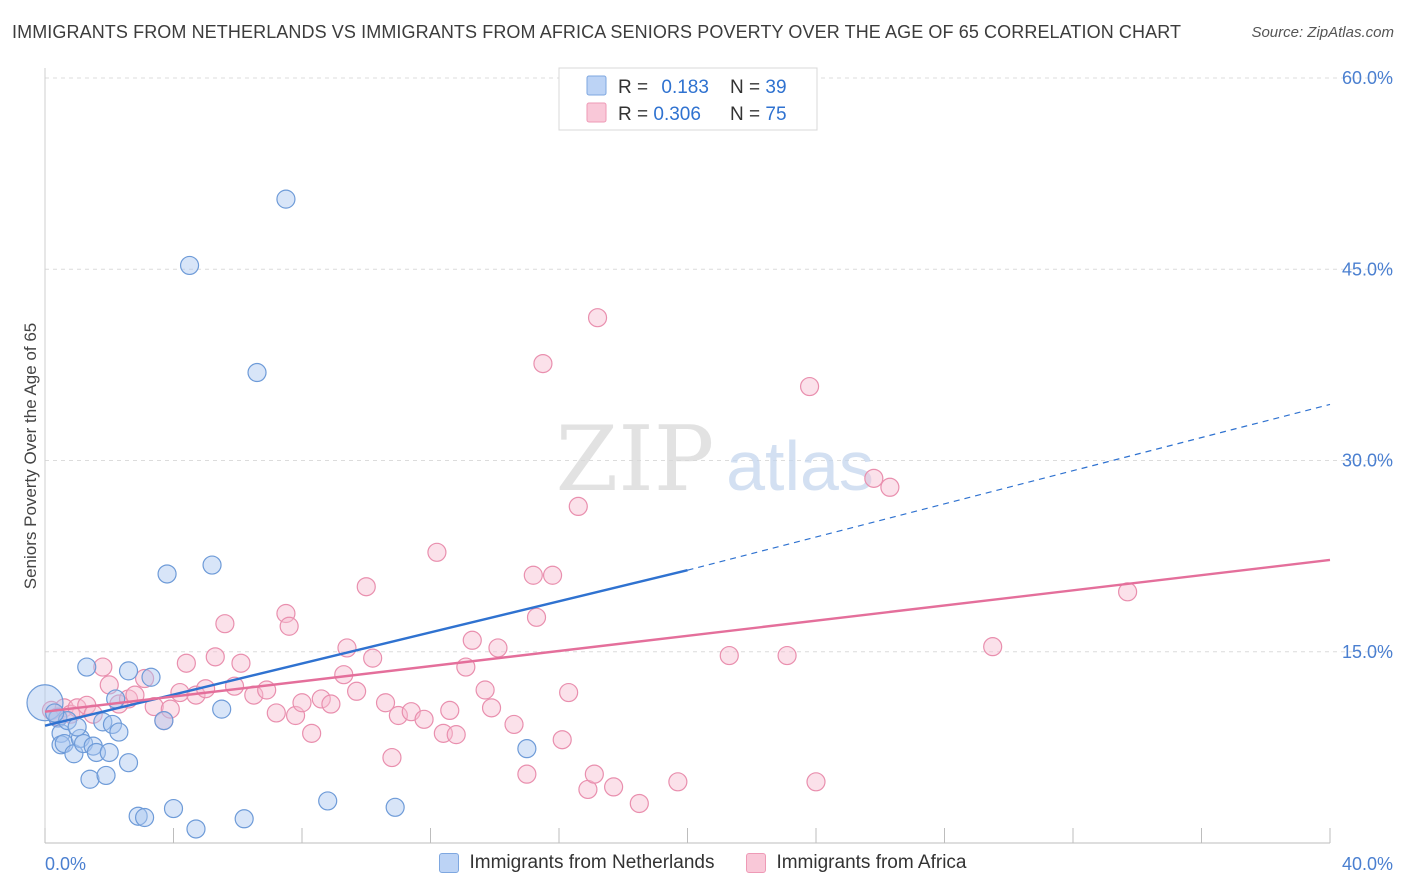 Image resolution: width=1406 pixels, height=892 pixels. I want to click on x-tick-label: 40.0%, so click(1367, 864).